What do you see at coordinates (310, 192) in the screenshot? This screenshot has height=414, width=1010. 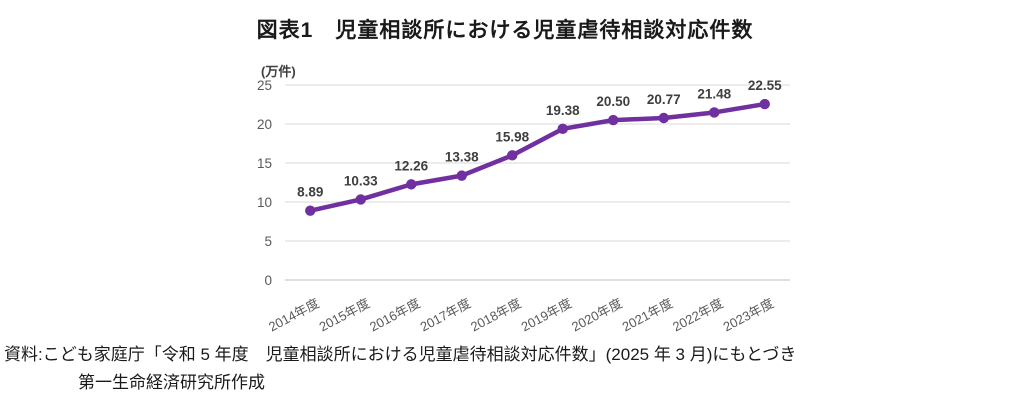 I see `data-point-label: 8.89` at bounding box center [310, 192].